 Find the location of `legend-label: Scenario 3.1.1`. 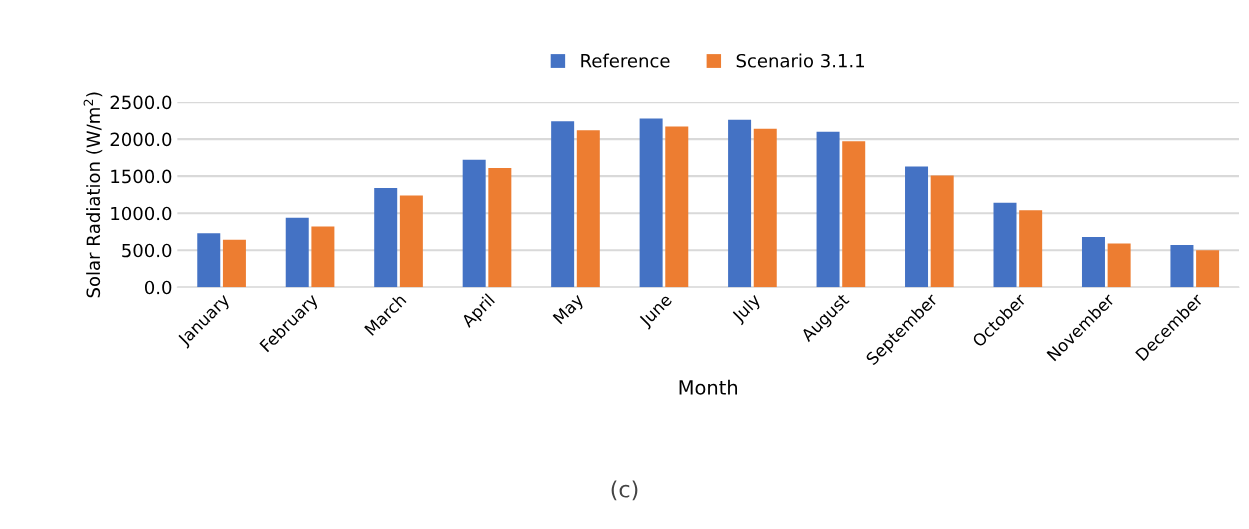

legend-label: Scenario 3.1.1 is located at coordinates (800, 60).